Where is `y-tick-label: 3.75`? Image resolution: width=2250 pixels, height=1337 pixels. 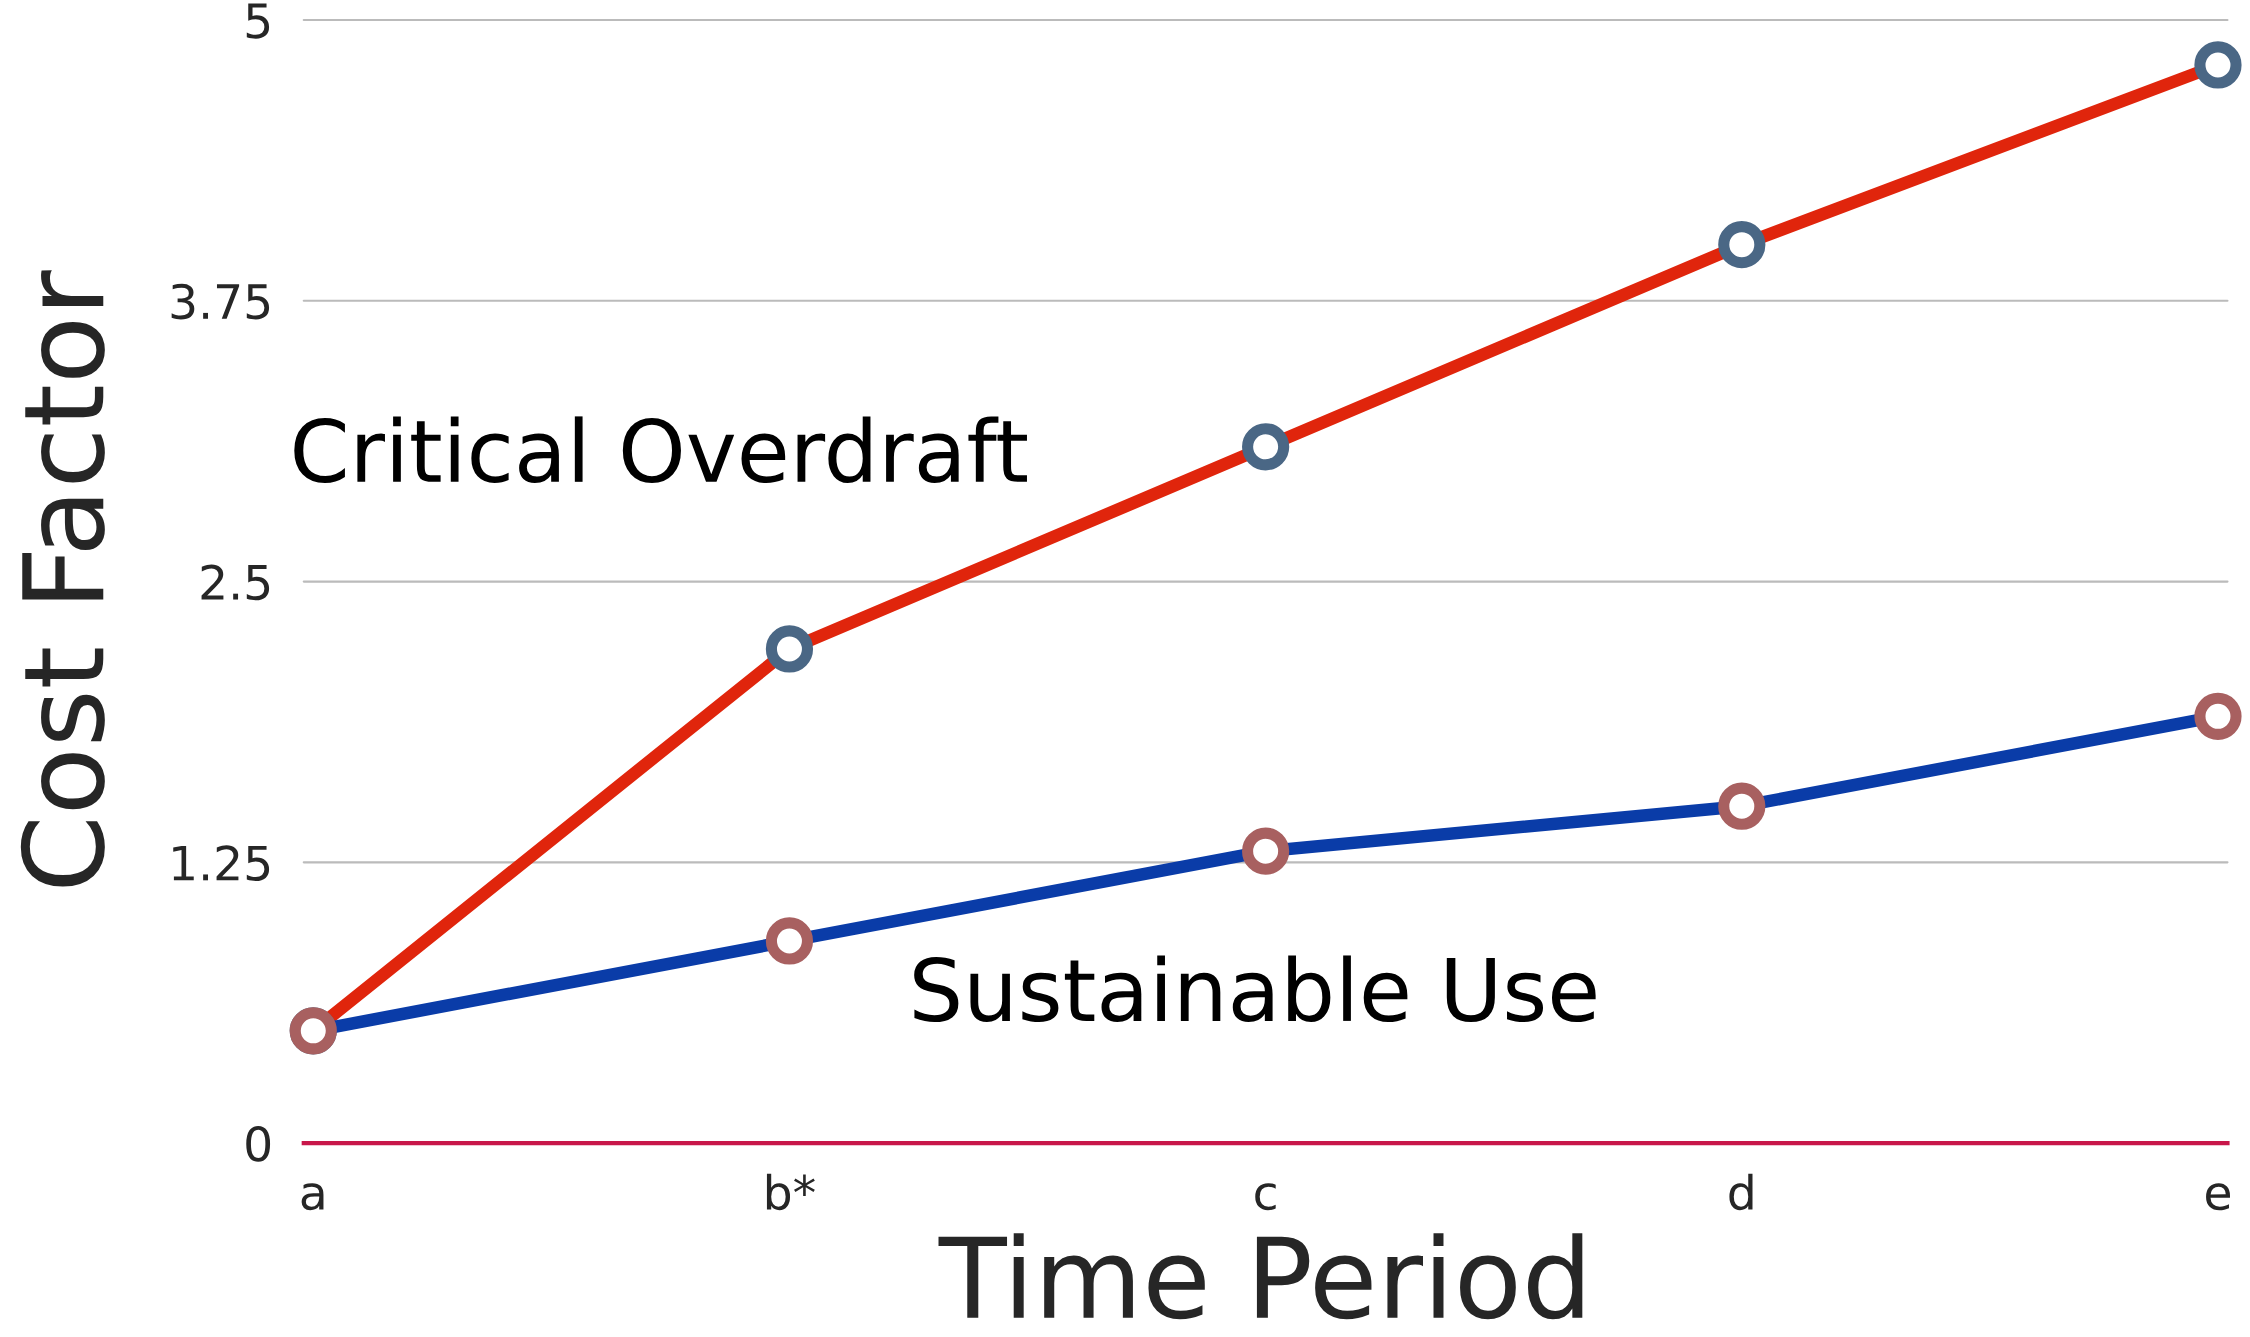 y-tick-label: 3.75 is located at coordinates (220, 301).